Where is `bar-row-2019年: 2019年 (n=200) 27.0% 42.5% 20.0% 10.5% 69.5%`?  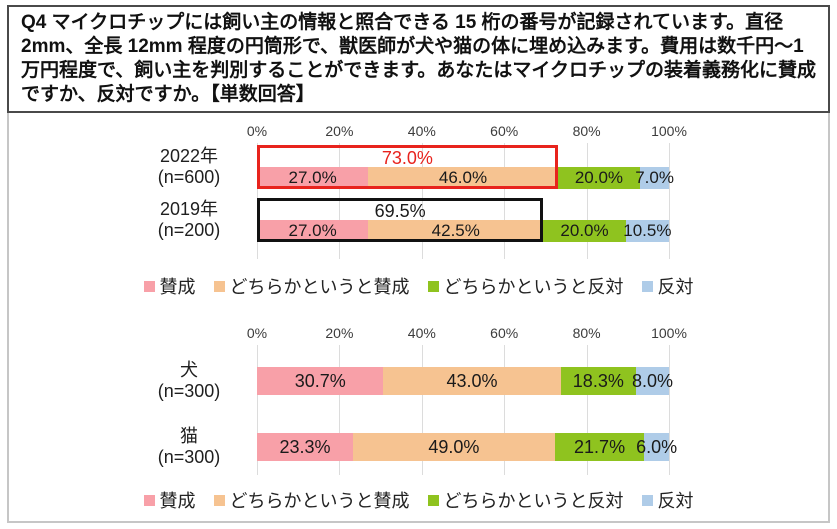
bar-row-2019年: 2019年 (n=200) 27.0% 42.5% 20.0% 10.5% 69.5% is located at coordinates (415, 220).